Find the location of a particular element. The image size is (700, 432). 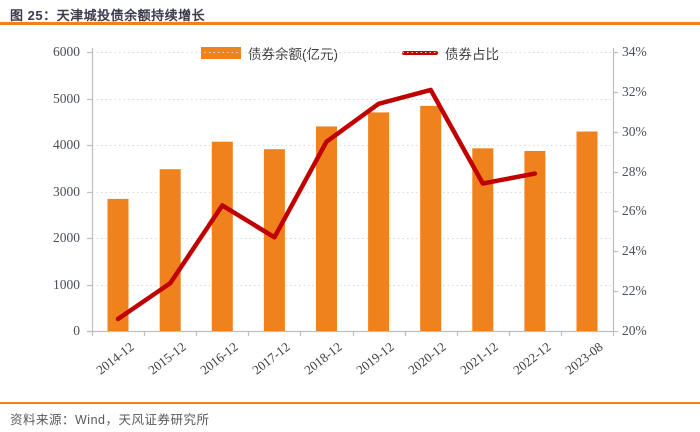

legend-item-bond-balance: 债券余额(亿元) is located at coordinates (269, 53).